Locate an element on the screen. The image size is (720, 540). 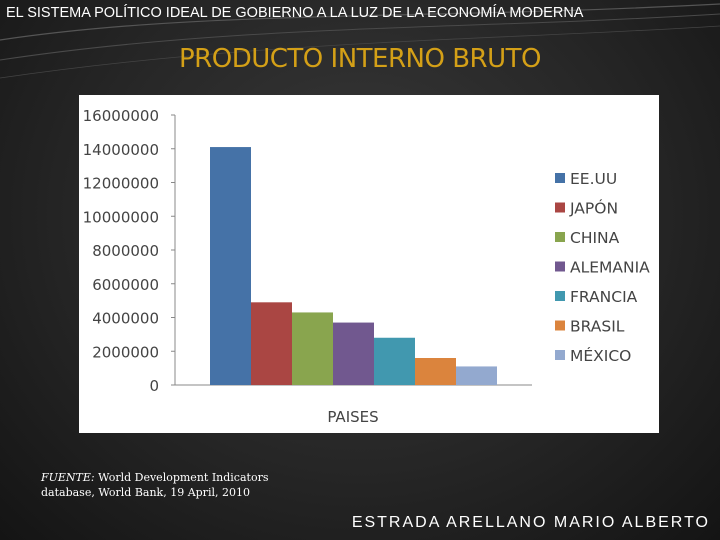
y-tick-label: 4000000 is located at coordinates (125, 319).